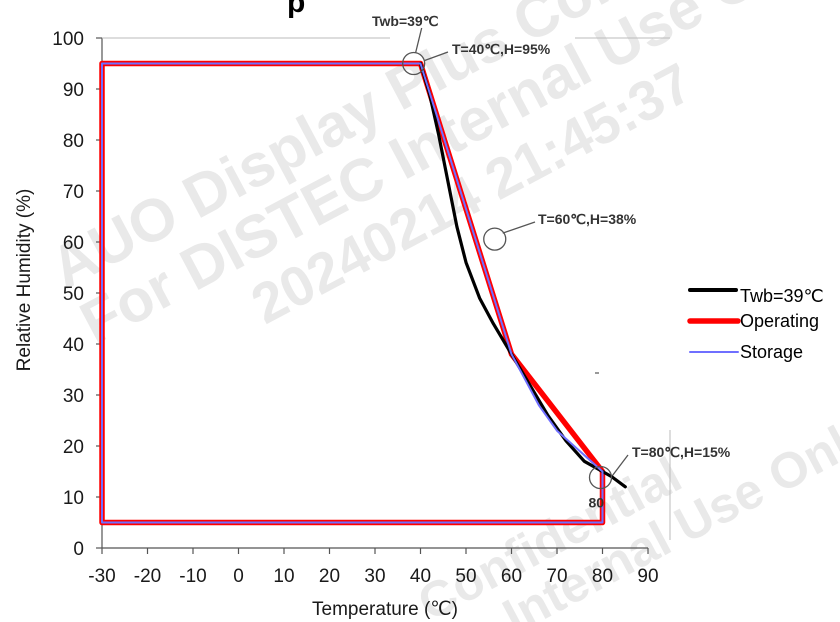 The image size is (840, 622). I want to click on y-tick-label: 90, so click(73, 90).